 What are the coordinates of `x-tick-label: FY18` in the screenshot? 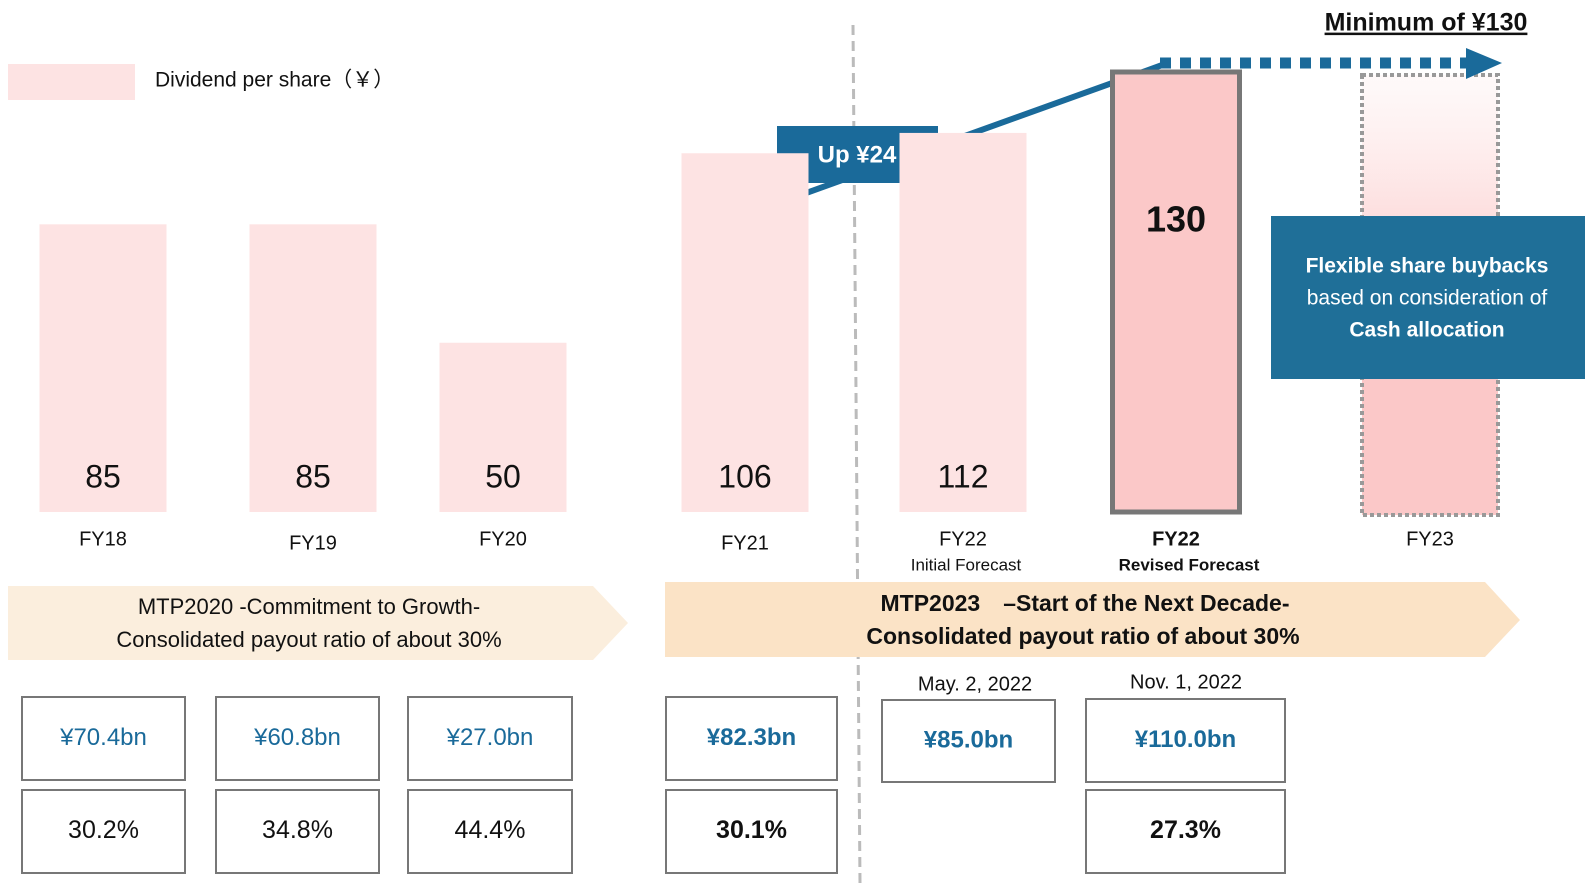 It's located at (103, 539).